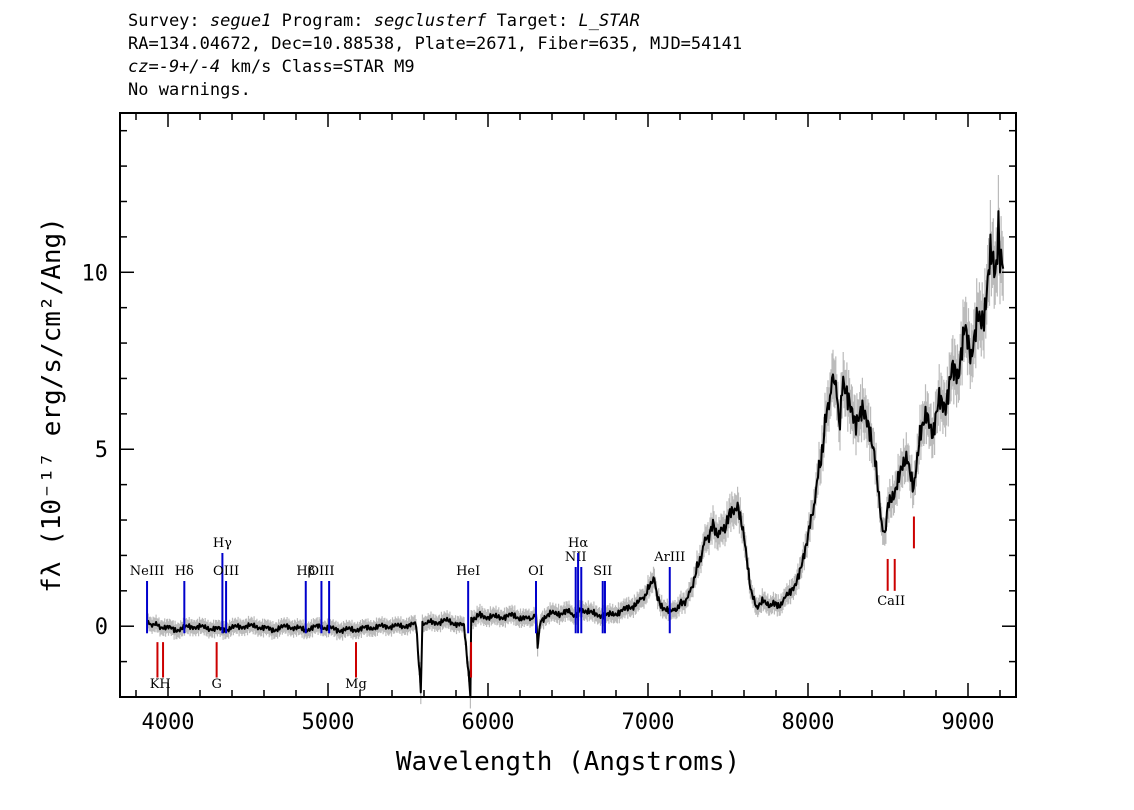 The height and width of the screenshot is (810, 1134). Describe the element at coordinates (160, 684) in the screenshot. I see `absorption-label: KH` at that location.